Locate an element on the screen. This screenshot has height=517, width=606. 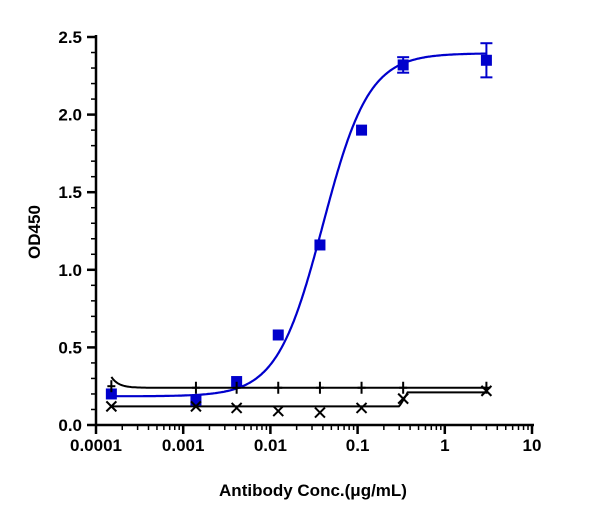
x-axis-title: Antibody Conc.(μg/mL) is located at coordinates (313, 490).